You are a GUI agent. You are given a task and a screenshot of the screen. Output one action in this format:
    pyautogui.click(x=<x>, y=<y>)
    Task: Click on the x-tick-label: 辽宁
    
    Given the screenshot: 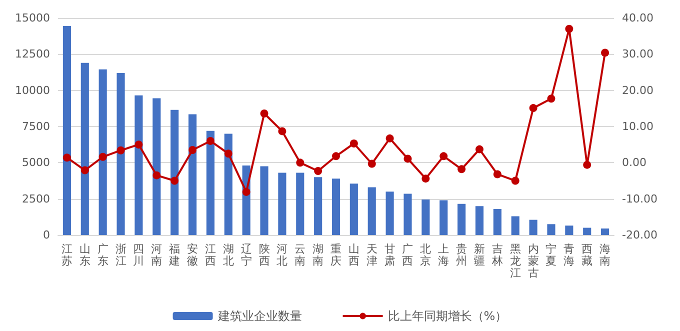 What is the action you would take?
    pyautogui.click(x=246, y=255)
    